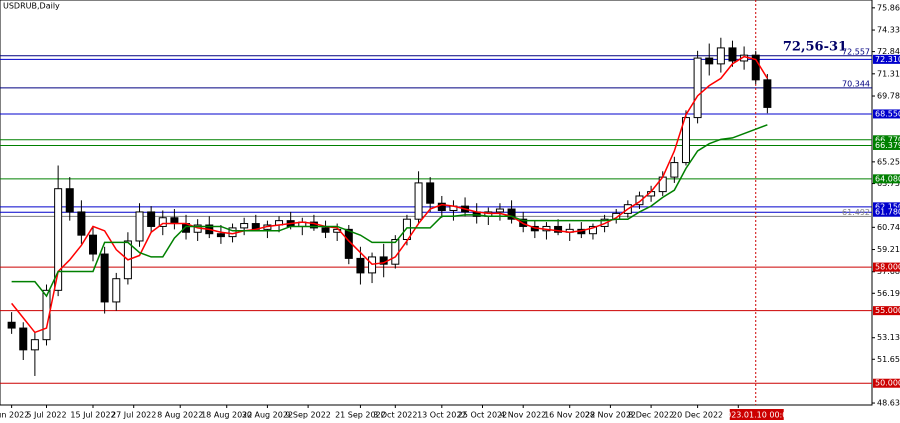 Image resolution: width=900 pixels, height=423 pixels. I want to click on level-label: 66.379, so click(887, 145).